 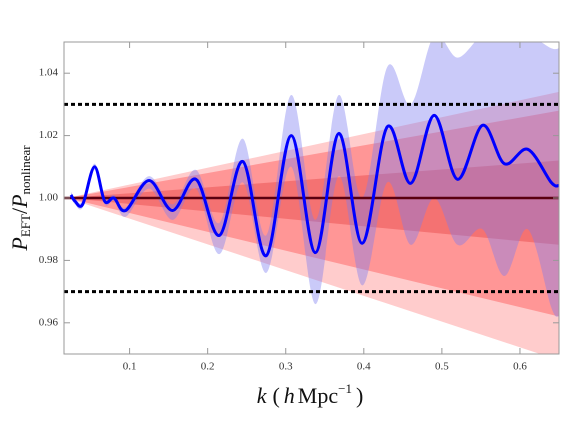 What do you see at coordinates (289, 395) in the screenshot?
I see `x-label-part: h` at bounding box center [289, 395].